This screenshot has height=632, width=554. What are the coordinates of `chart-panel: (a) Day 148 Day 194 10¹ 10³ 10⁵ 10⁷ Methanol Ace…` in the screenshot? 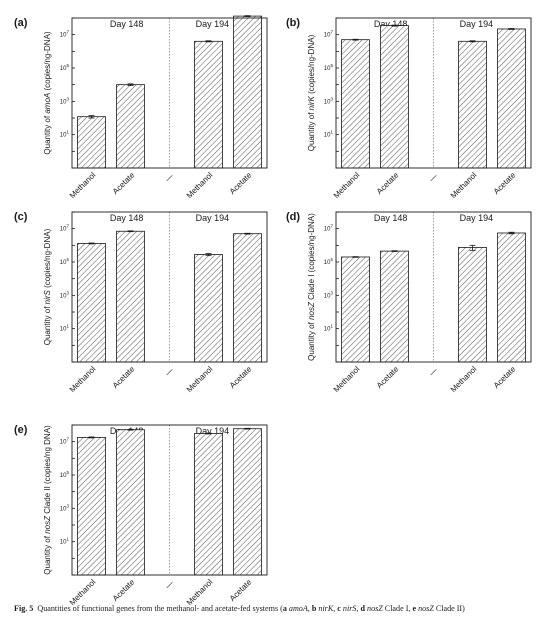 It's located at (141, 107).